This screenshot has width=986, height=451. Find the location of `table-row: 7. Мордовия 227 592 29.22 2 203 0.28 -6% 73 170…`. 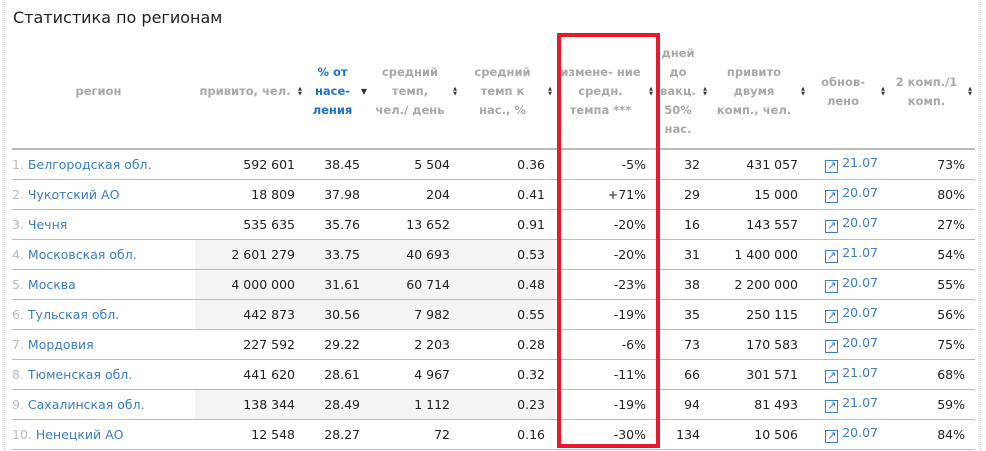

table-row: 7. Мордовия 227 592 29.22 2 203 0.28 -6% 73 170… is located at coordinates (493, 344).